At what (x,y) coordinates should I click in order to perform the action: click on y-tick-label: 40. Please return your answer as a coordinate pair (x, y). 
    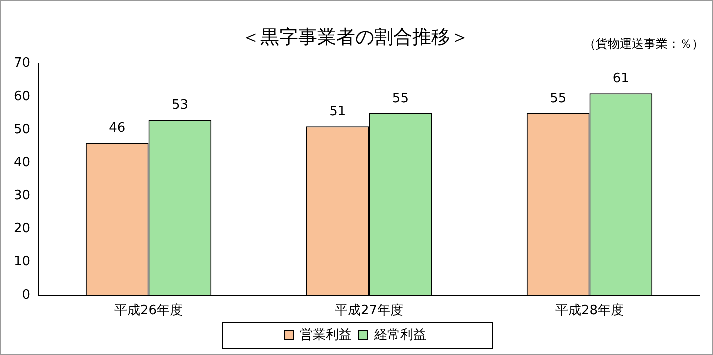
    Looking at the image, I should click on (22, 162).